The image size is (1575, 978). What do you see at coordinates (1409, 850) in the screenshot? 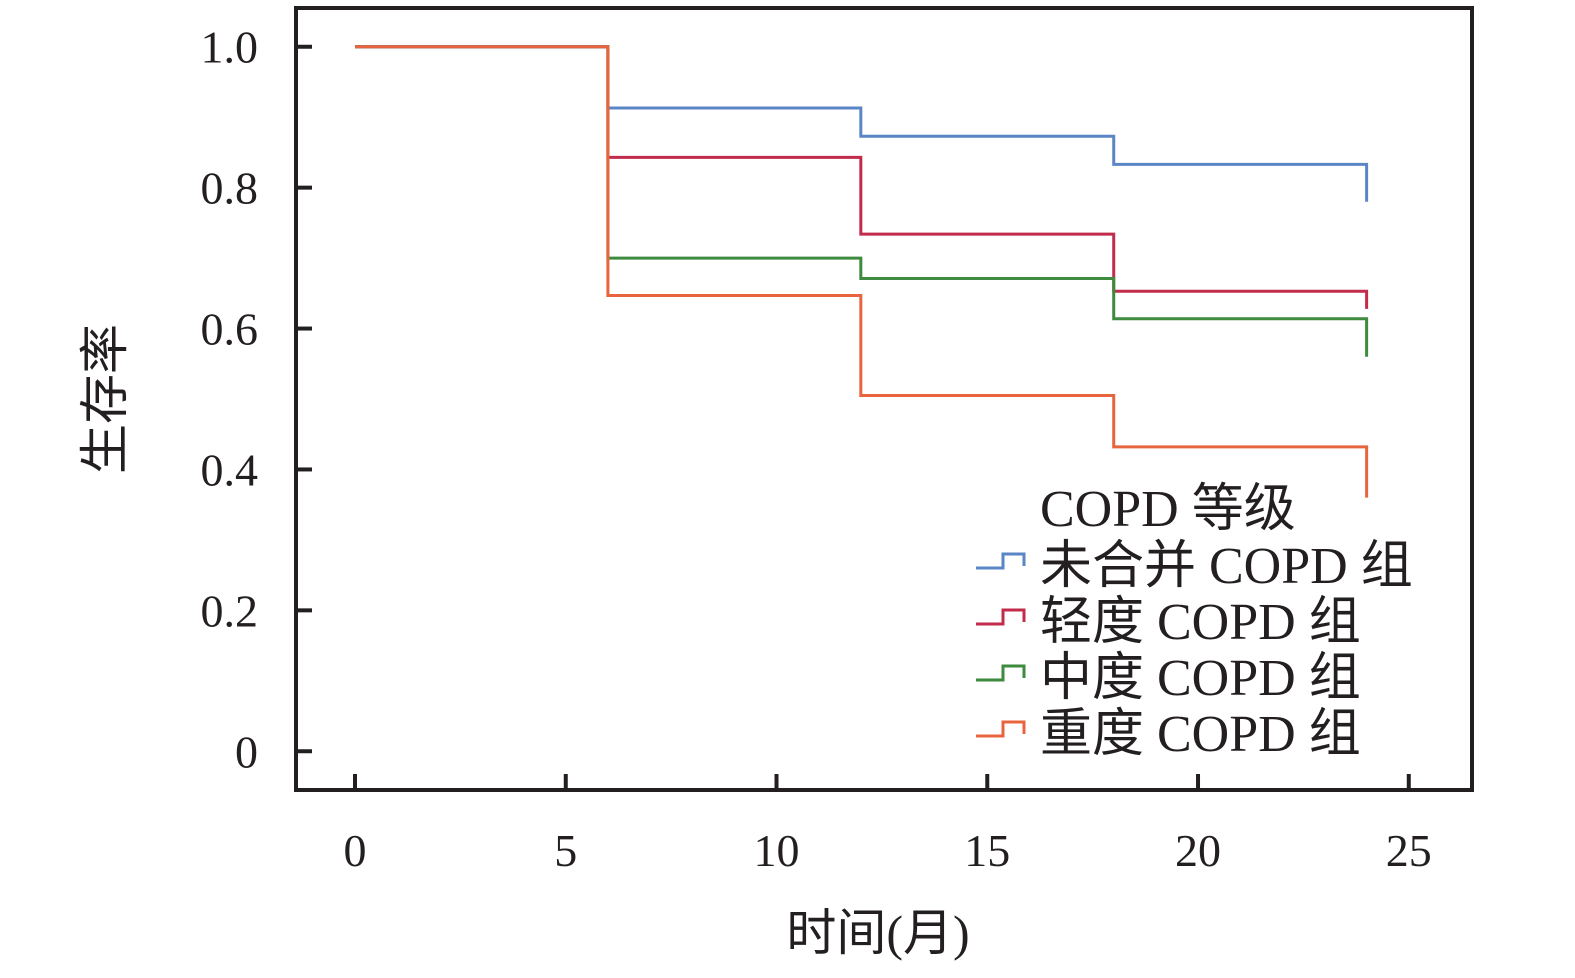
I see `x-tick-label-25: 25` at bounding box center [1409, 850].